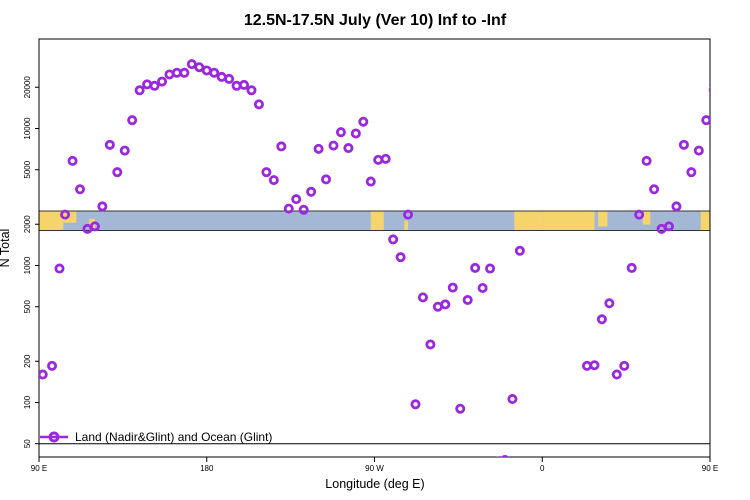 The width and height of the screenshot is (750, 500). I want to click on x-tick-label: 90 W, so click(374, 468).